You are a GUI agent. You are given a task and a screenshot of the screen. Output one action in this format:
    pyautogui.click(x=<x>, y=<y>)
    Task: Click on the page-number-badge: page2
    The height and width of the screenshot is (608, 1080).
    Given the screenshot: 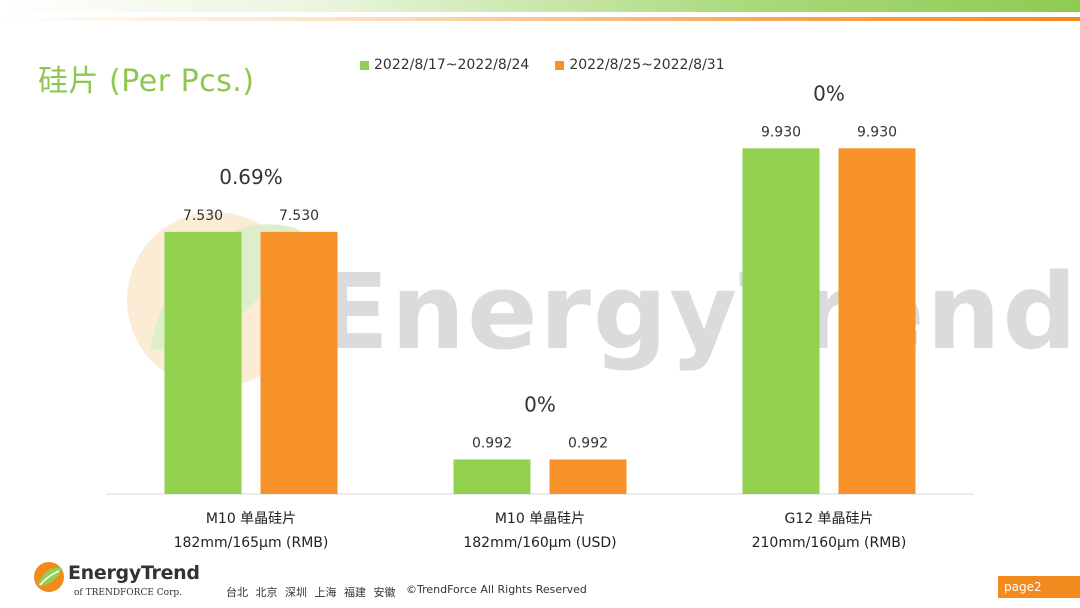 What is the action you would take?
    pyautogui.click(x=1039, y=587)
    